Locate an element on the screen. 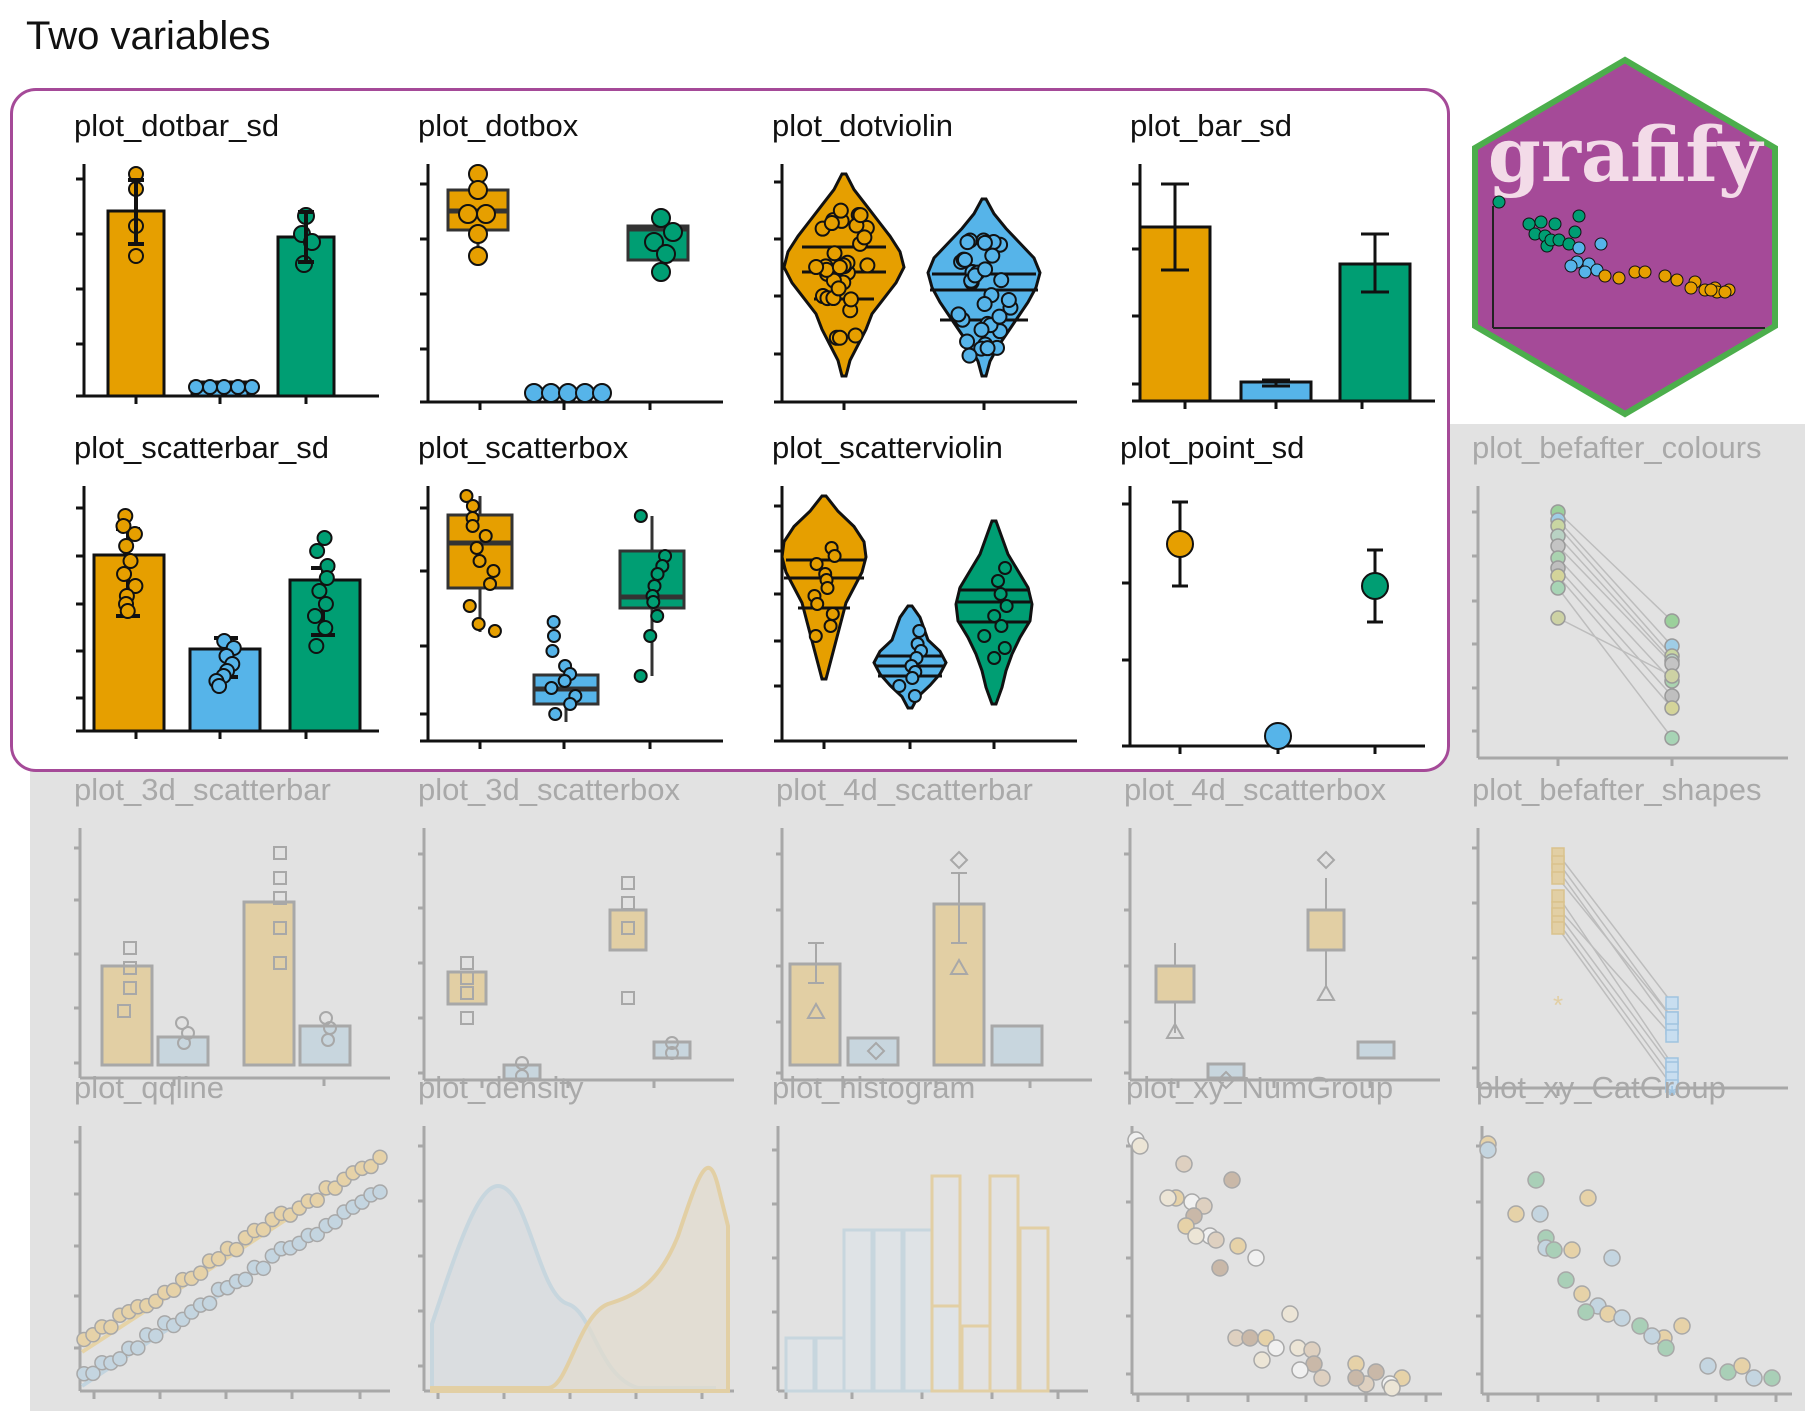 Image resolution: width=1805 pixels, height=1411 pixels. panel-title: plot_scatterbox is located at coordinates (523, 447).